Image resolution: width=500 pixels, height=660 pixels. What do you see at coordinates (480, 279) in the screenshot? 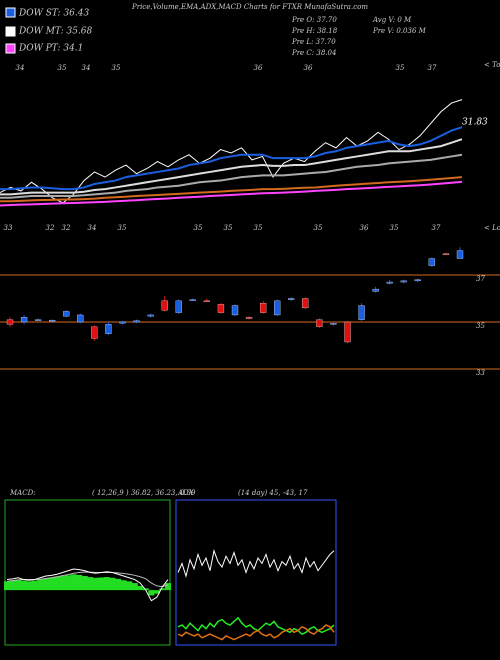
I see `y-tick-label: 37` at bounding box center [480, 279].